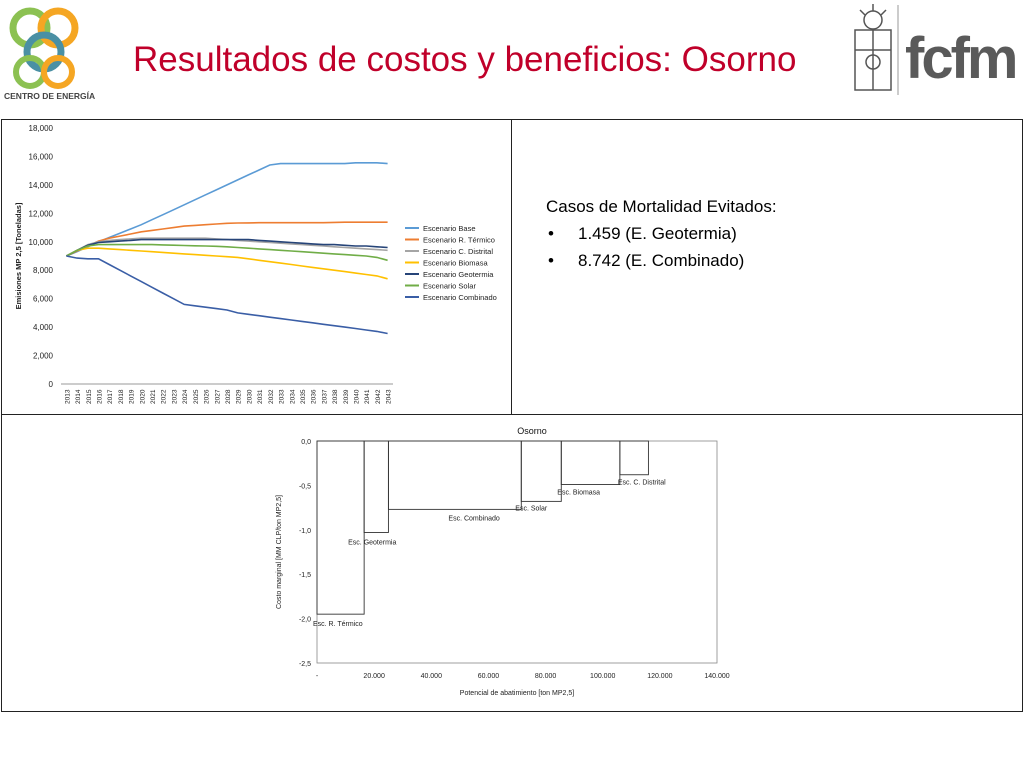 The image size is (1024, 768). Describe the element at coordinates (305, 664) in the screenshot. I see `y-tick-label: -2,5` at that location.